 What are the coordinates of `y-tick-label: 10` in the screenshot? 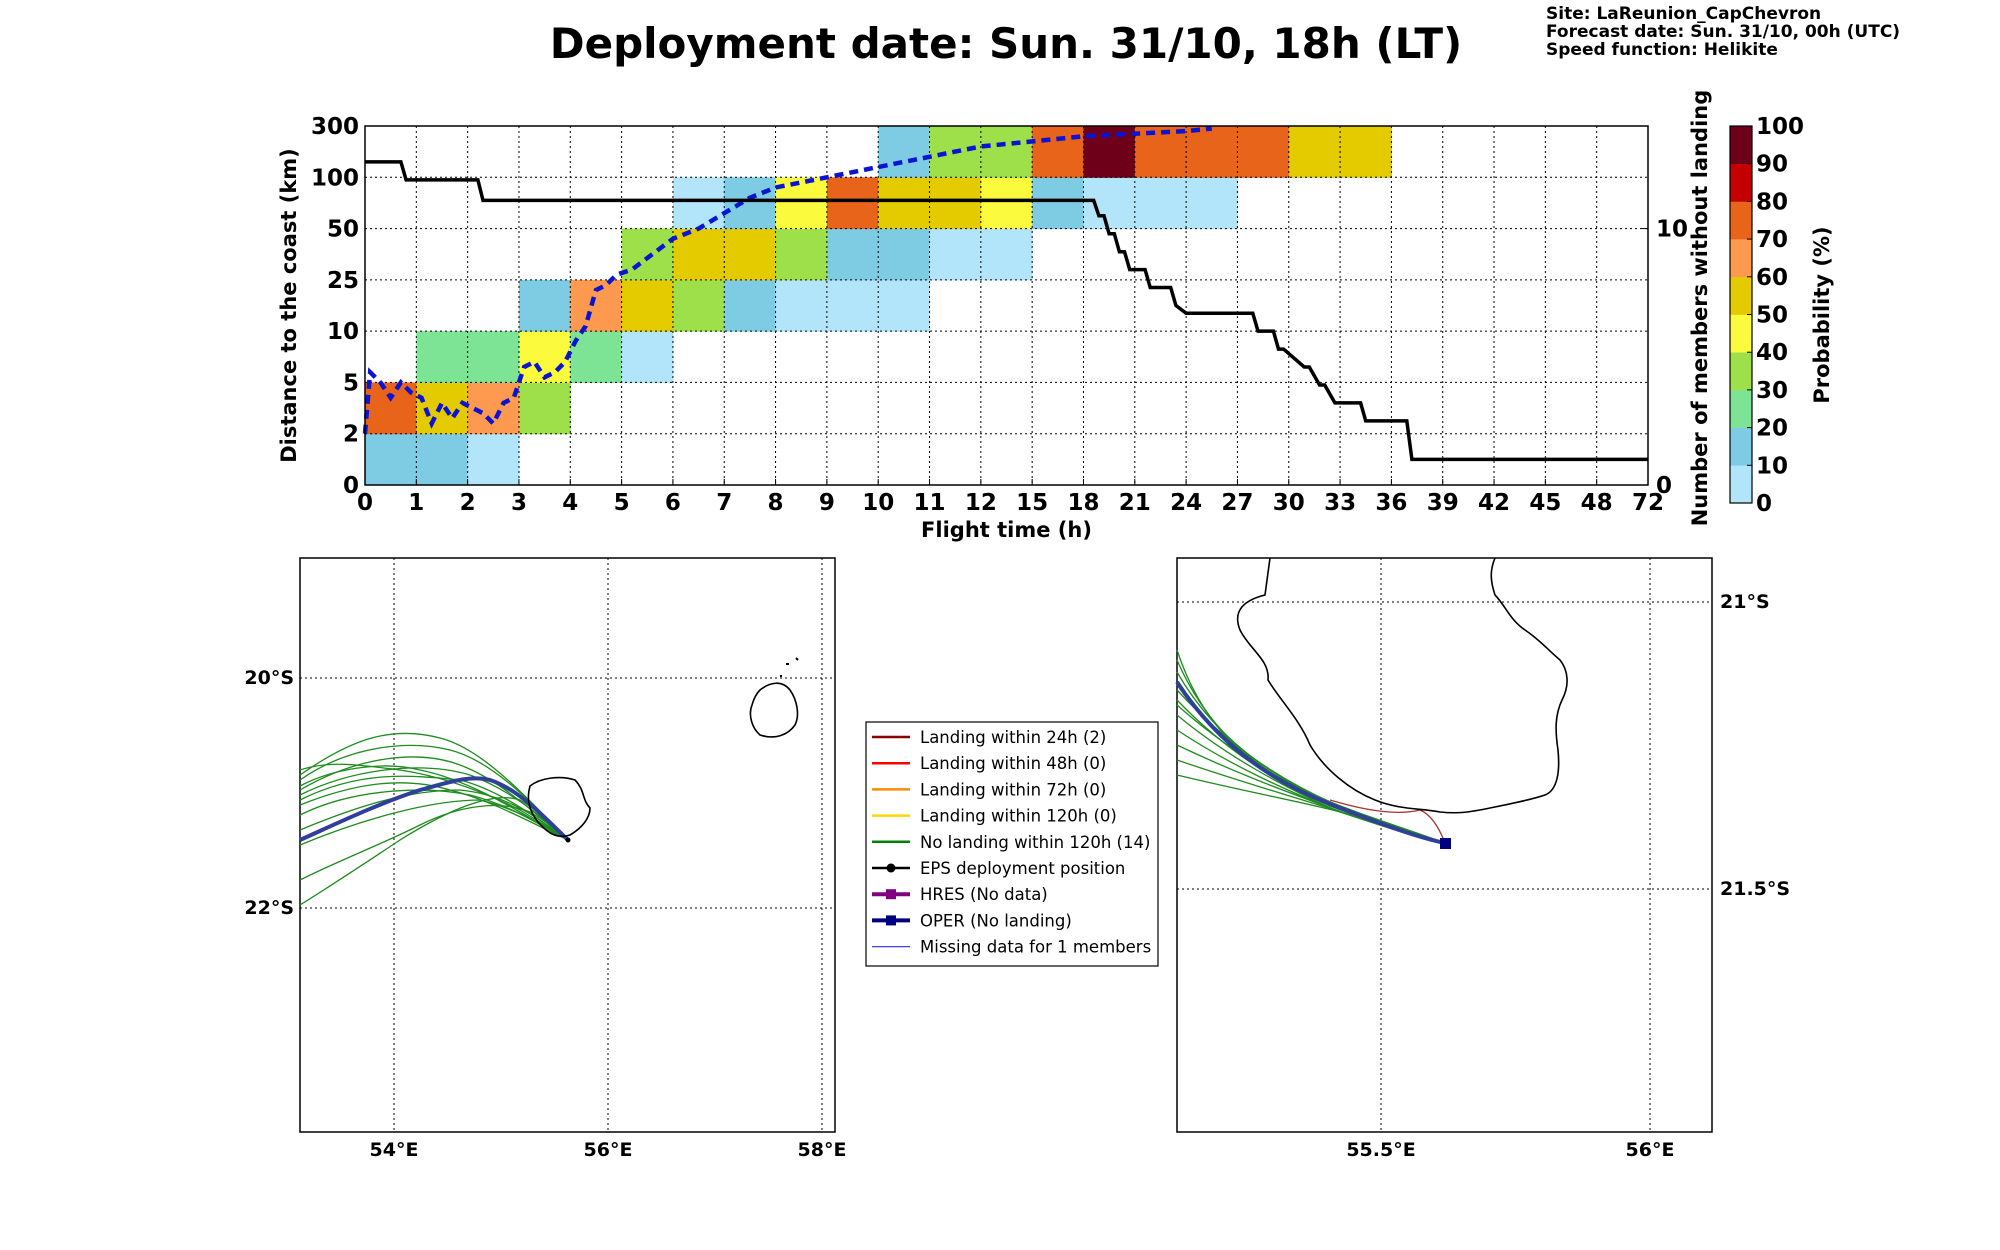 It's located at (343, 332).